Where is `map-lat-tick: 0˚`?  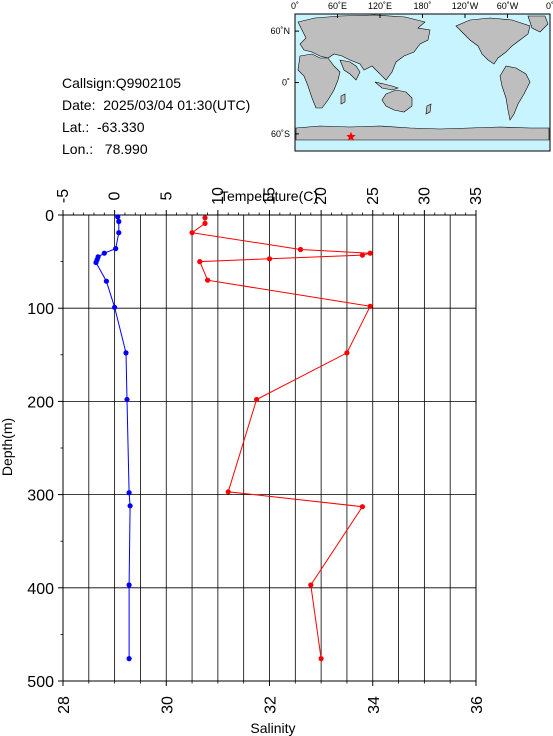 map-lat-tick: 0˚ is located at coordinates (286, 83).